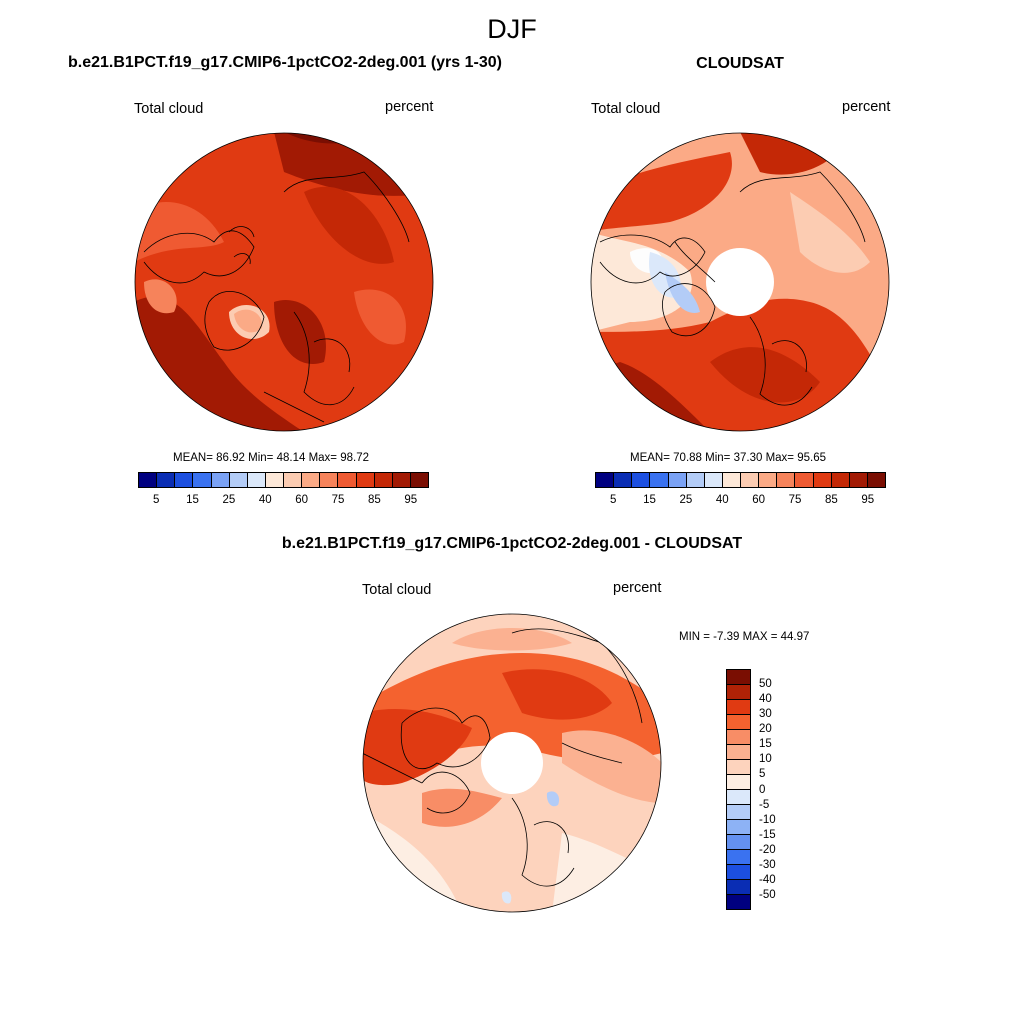 Image resolution: width=1024 pixels, height=1024 pixels. What do you see at coordinates (637, 588) in the screenshot?
I see `diff-units-label: percent` at bounding box center [637, 588].